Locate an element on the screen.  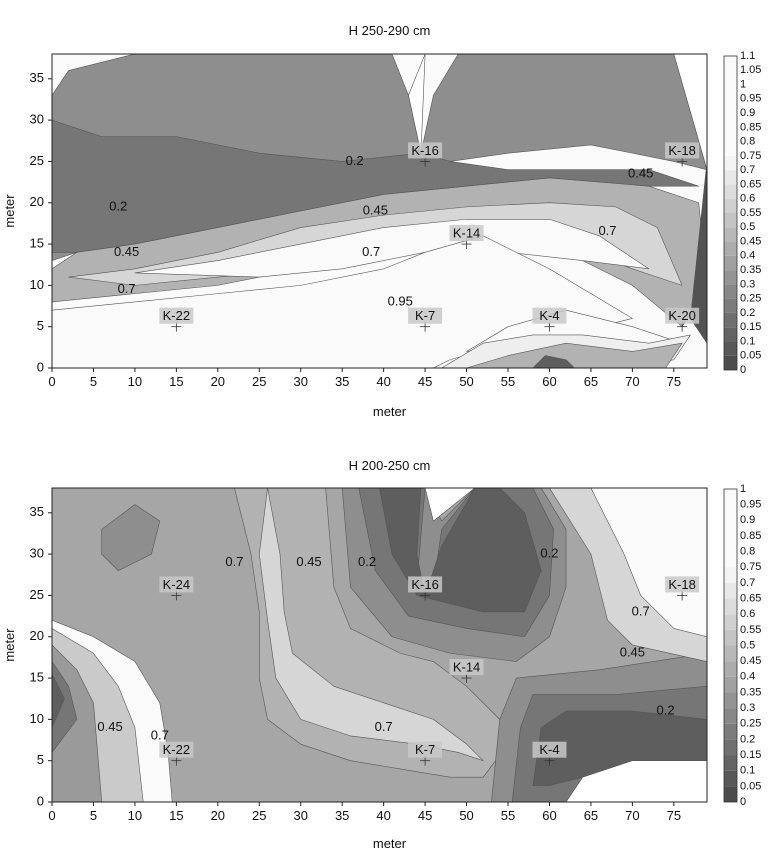
colorbar-frame is located at coordinates (730, 213).